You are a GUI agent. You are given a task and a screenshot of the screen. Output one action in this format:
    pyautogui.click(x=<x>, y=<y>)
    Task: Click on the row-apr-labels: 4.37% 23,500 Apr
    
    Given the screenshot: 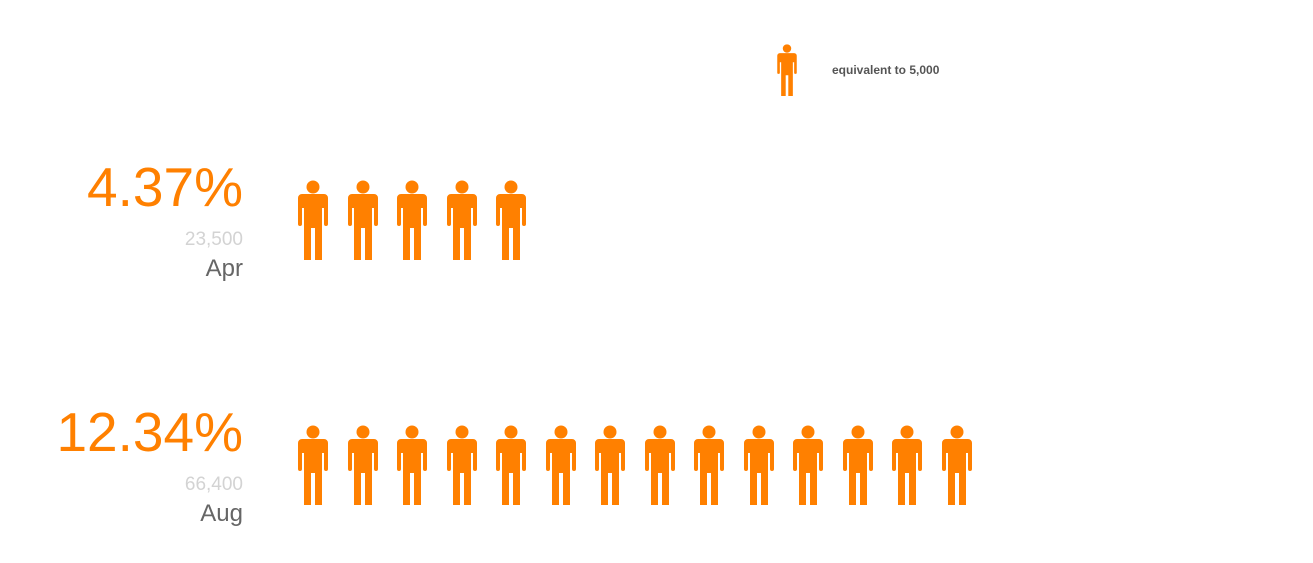 What is the action you would take?
    pyautogui.click(x=121, y=221)
    